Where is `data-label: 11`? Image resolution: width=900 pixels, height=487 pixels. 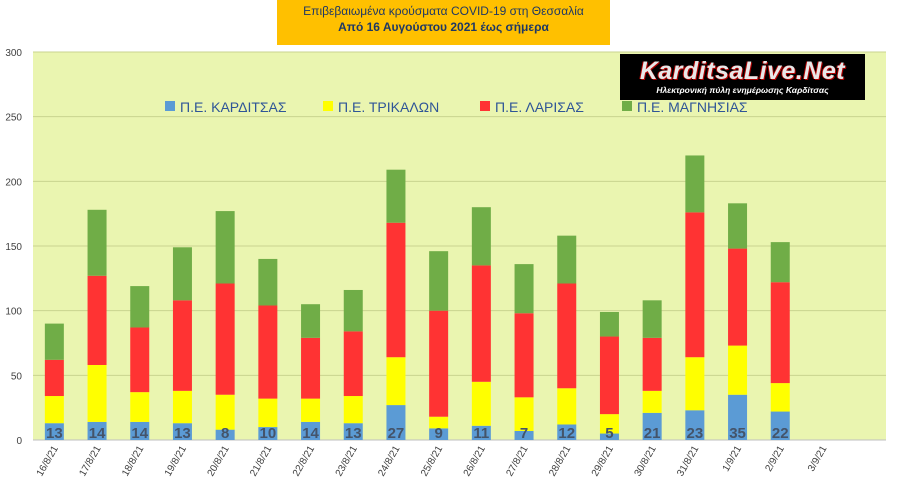 data-label: 11 is located at coordinates (481, 433).